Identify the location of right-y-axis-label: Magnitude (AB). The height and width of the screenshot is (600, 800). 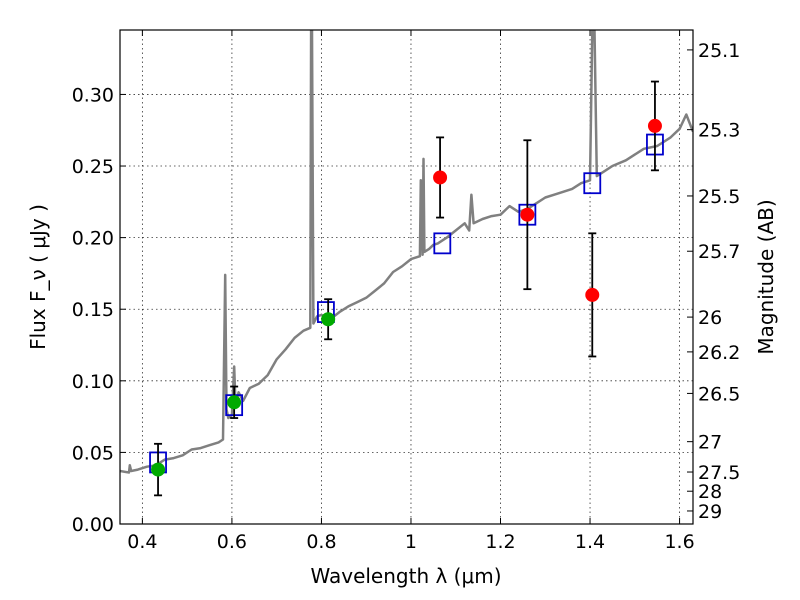
(766, 276).